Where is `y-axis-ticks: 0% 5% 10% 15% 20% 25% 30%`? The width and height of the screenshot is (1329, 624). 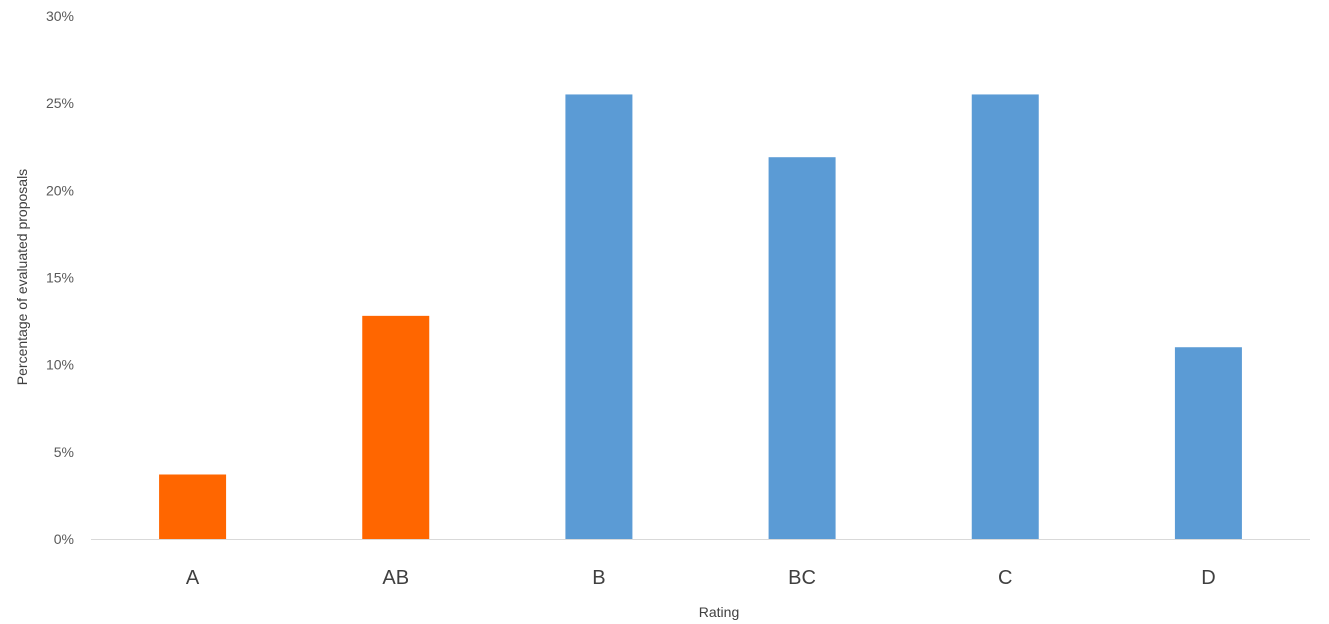 y-axis-ticks: 0% 5% 10% 15% 20% 25% 30% is located at coordinates (60, 277).